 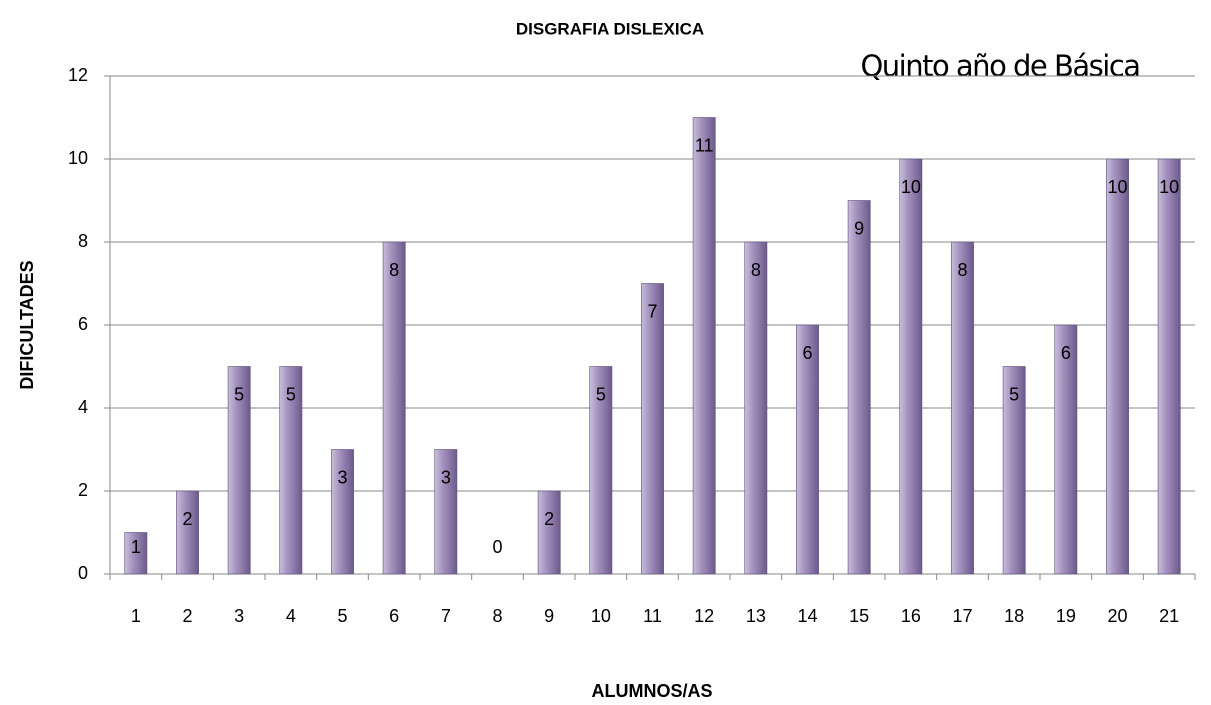 I want to click on x-tick-label: 20, so click(x=1117, y=616).